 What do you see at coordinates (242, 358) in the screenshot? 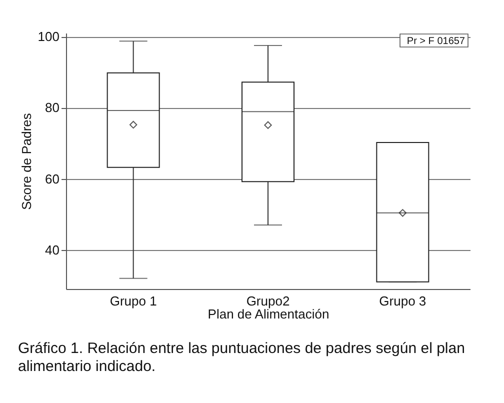
I see `text: Gráfico 1. Relación entre las puntuaciones de padres según el plan alimentario indicado.` at bounding box center [242, 358].